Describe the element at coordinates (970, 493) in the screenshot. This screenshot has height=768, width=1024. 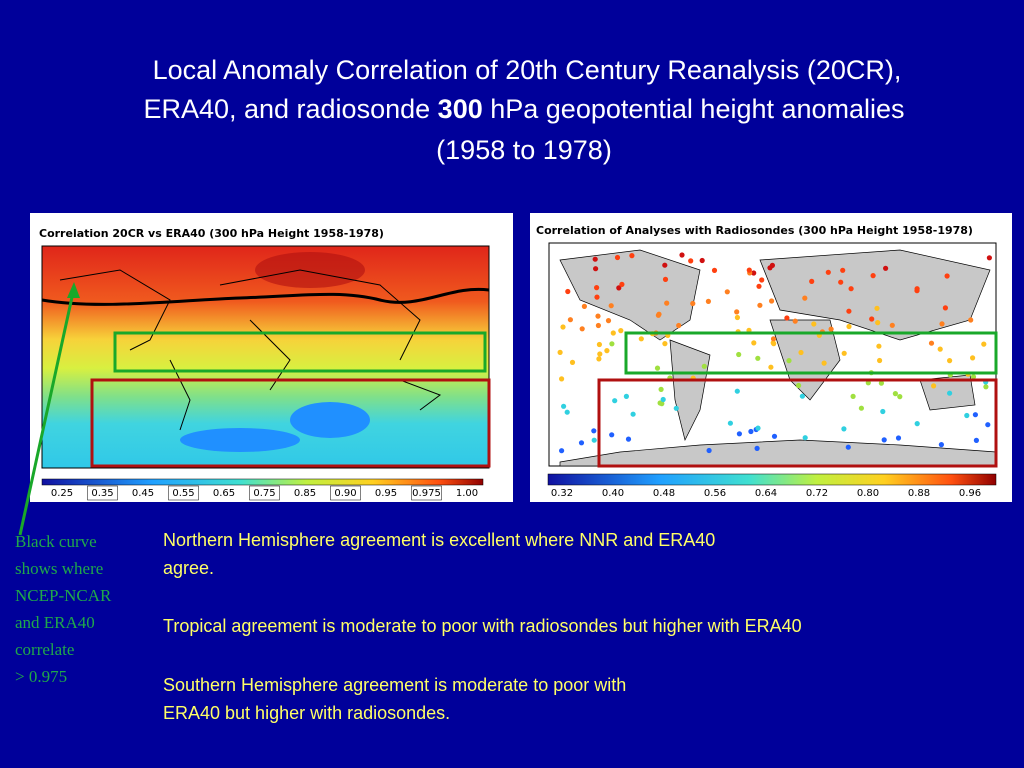
I see `colorbar-label: 0.96` at that location.